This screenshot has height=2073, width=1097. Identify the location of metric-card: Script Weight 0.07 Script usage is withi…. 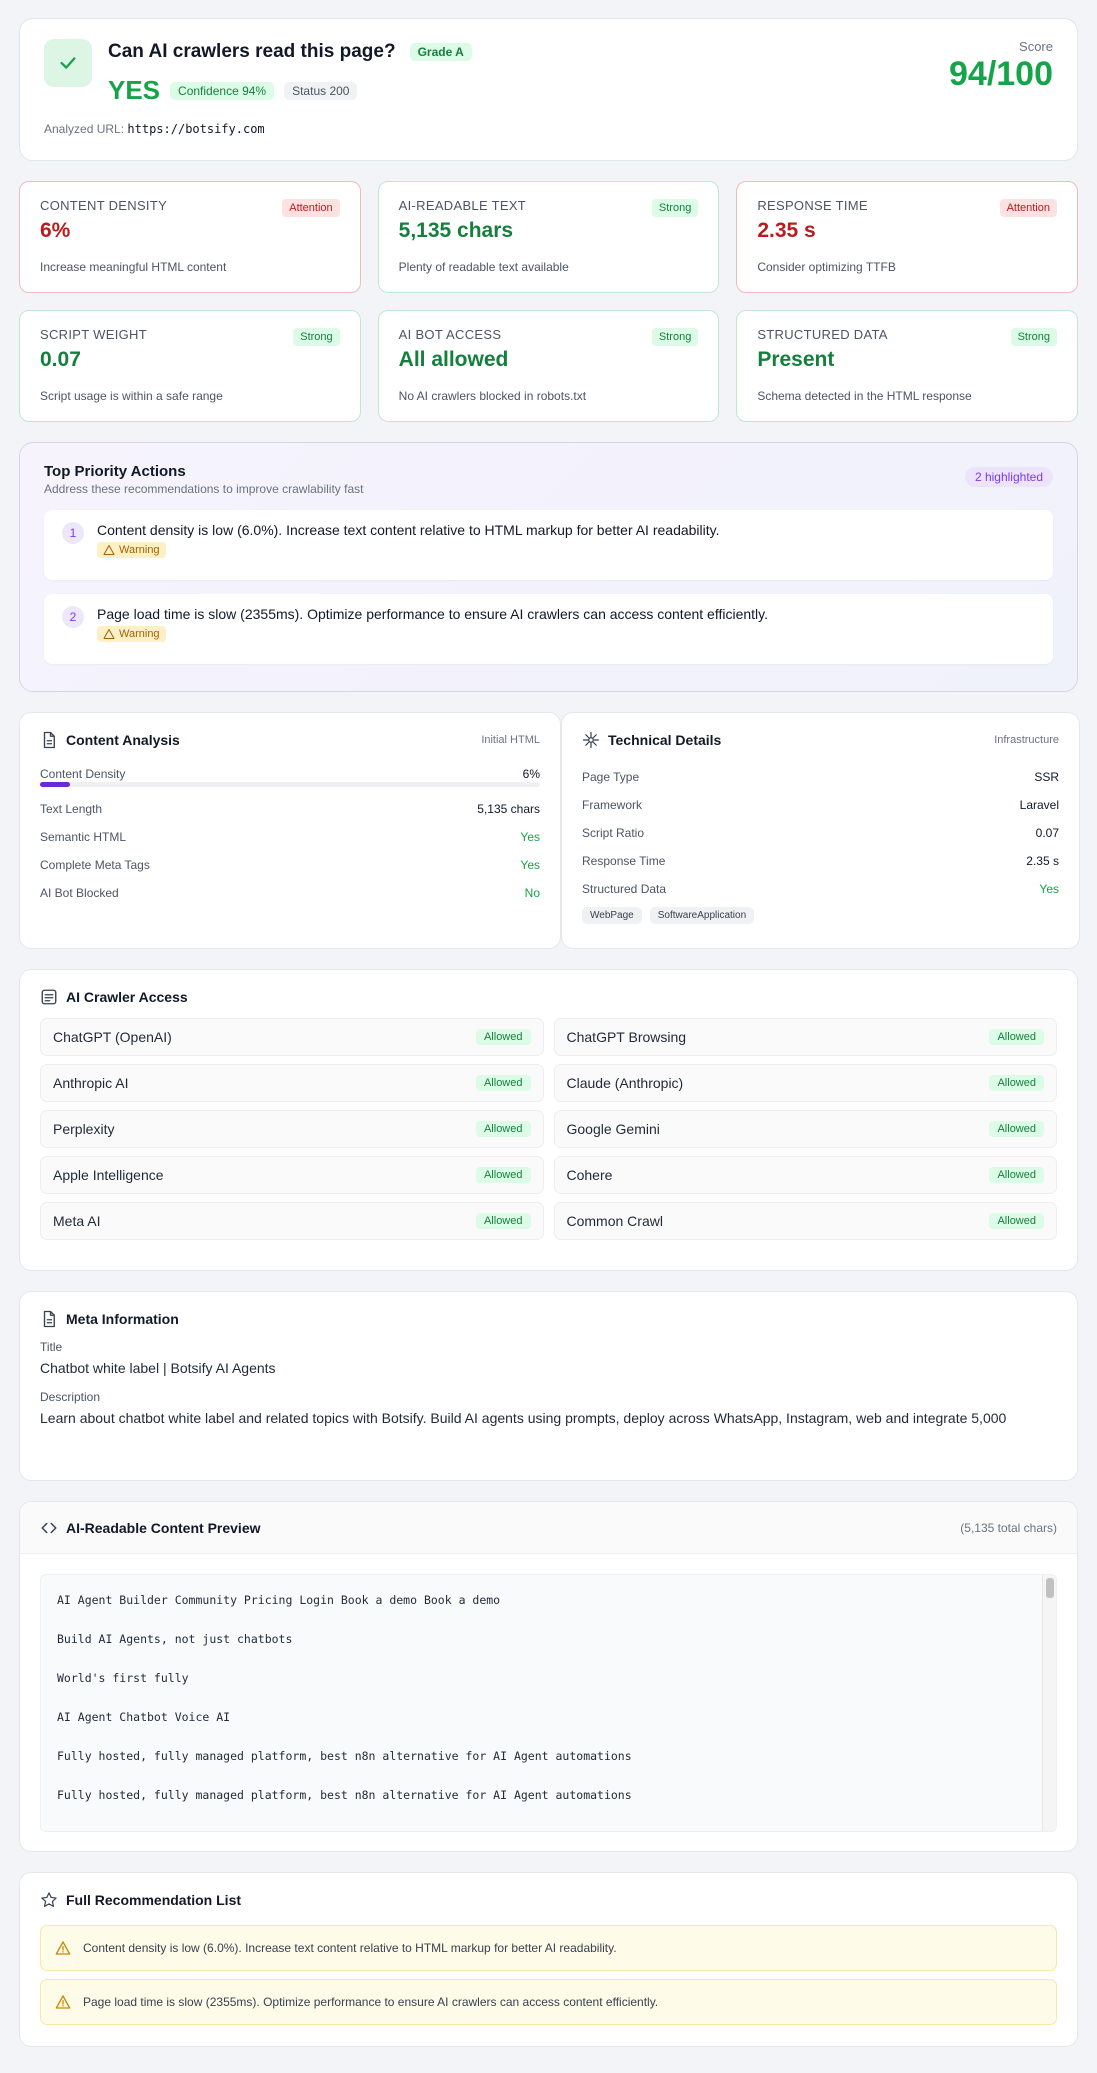
(190, 366).